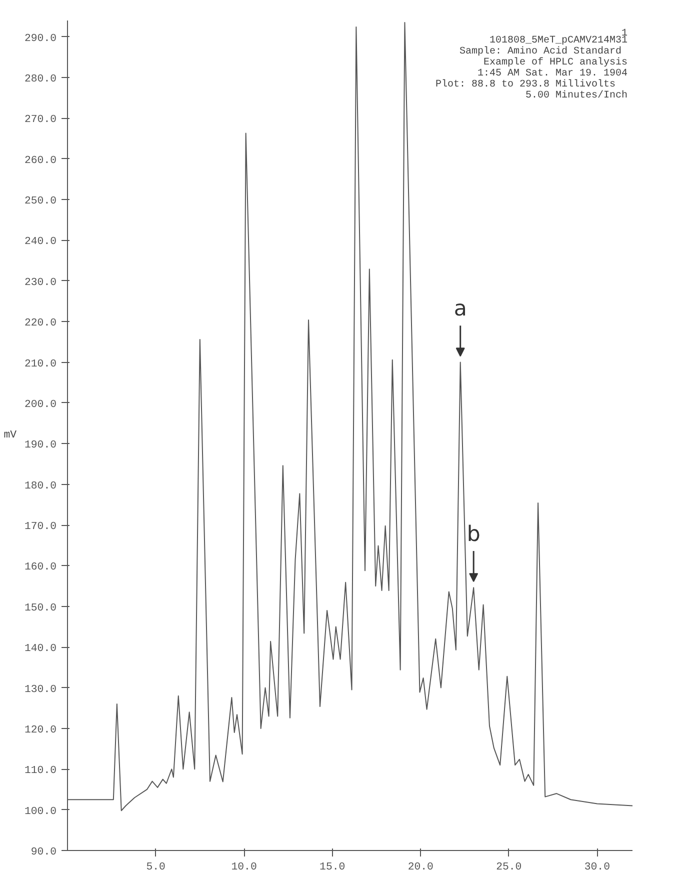 The height and width of the screenshot is (890, 682). What do you see at coordinates (40, 364) in the screenshot?
I see `y-tick-label: 210.0` at bounding box center [40, 364].